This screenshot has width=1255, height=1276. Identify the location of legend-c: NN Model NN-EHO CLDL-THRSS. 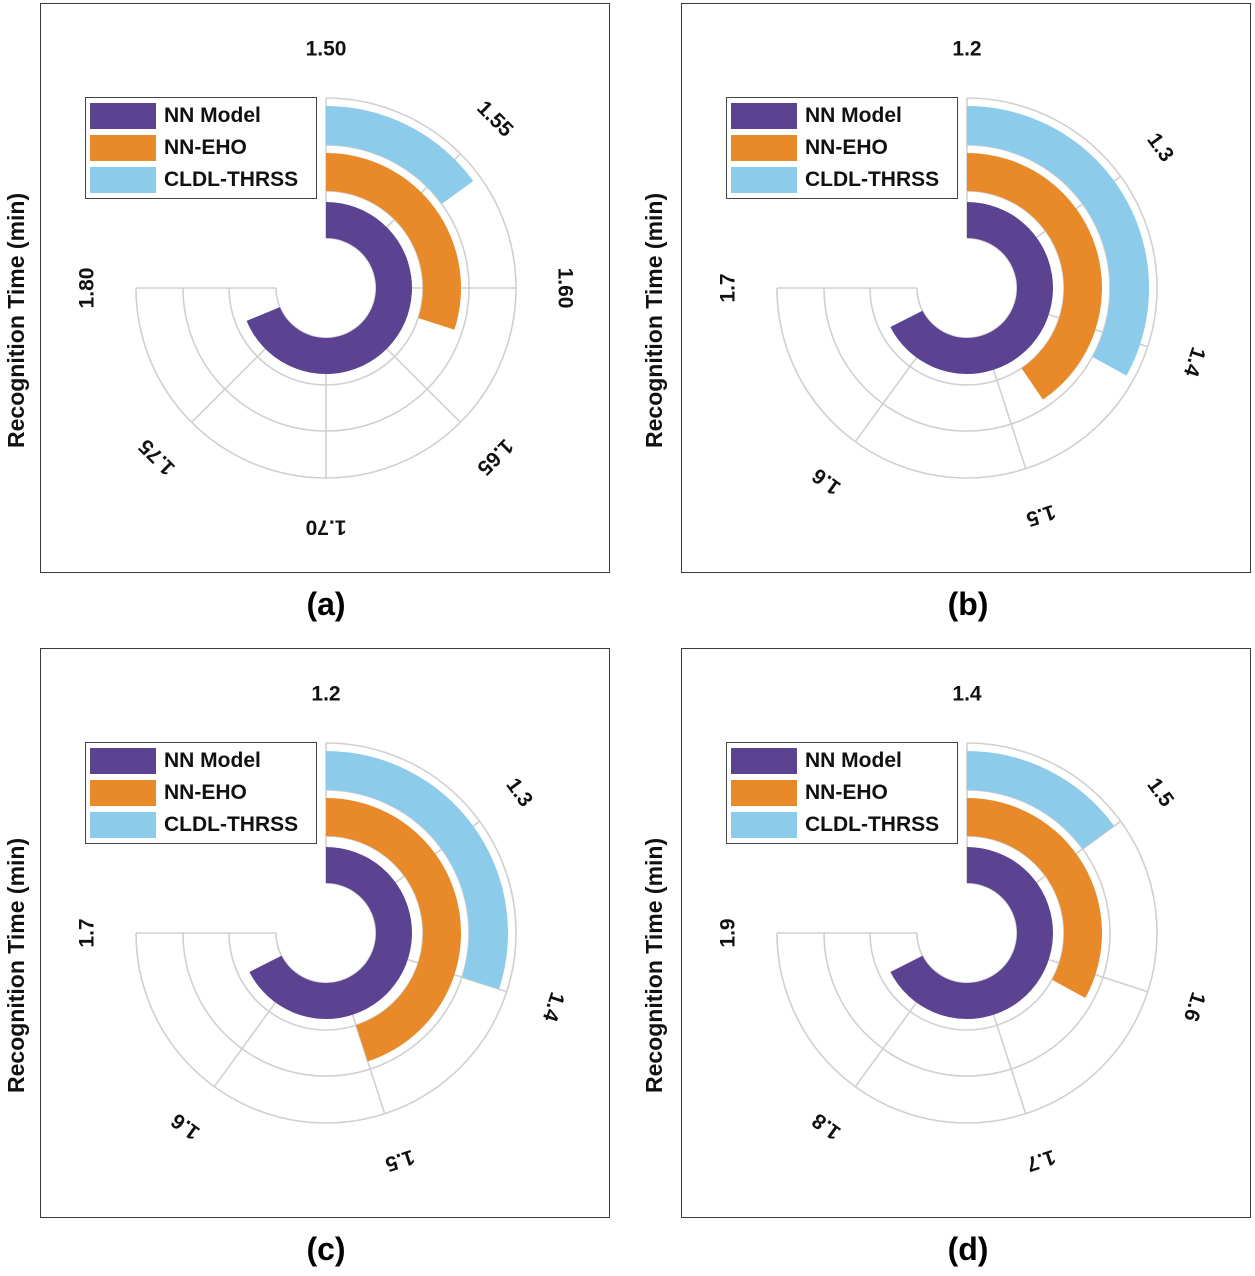
(201, 793).